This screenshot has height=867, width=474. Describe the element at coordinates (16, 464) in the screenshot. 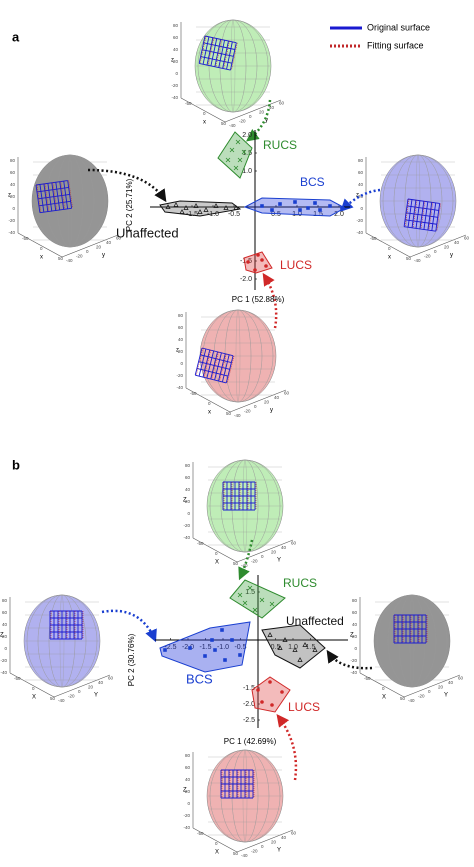

I see `panel-label: b` at that location.